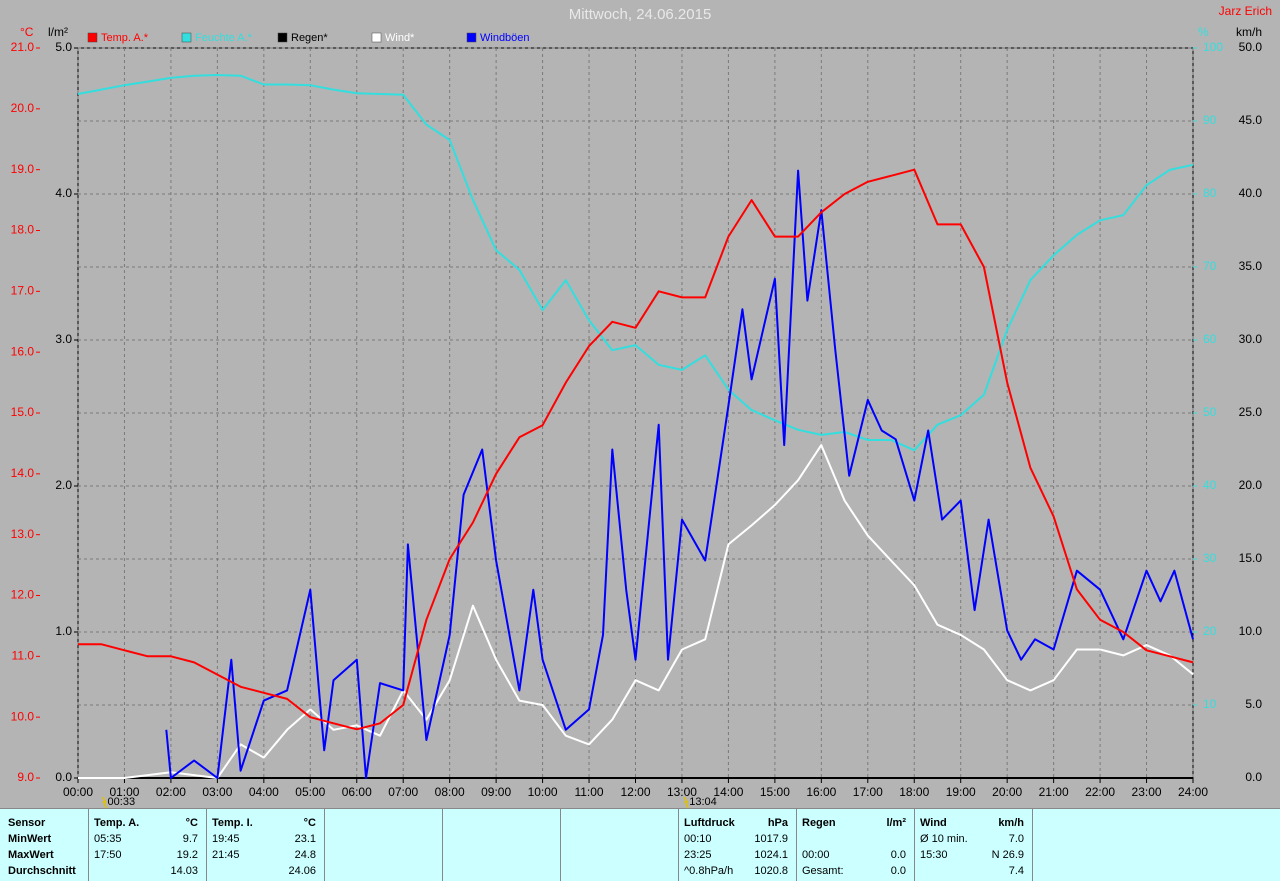 The image size is (1280, 881). What do you see at coordinates (310, 792) in the screenshot?
I see `x-tick-label: 05:00` at bounding box center [310, 792].